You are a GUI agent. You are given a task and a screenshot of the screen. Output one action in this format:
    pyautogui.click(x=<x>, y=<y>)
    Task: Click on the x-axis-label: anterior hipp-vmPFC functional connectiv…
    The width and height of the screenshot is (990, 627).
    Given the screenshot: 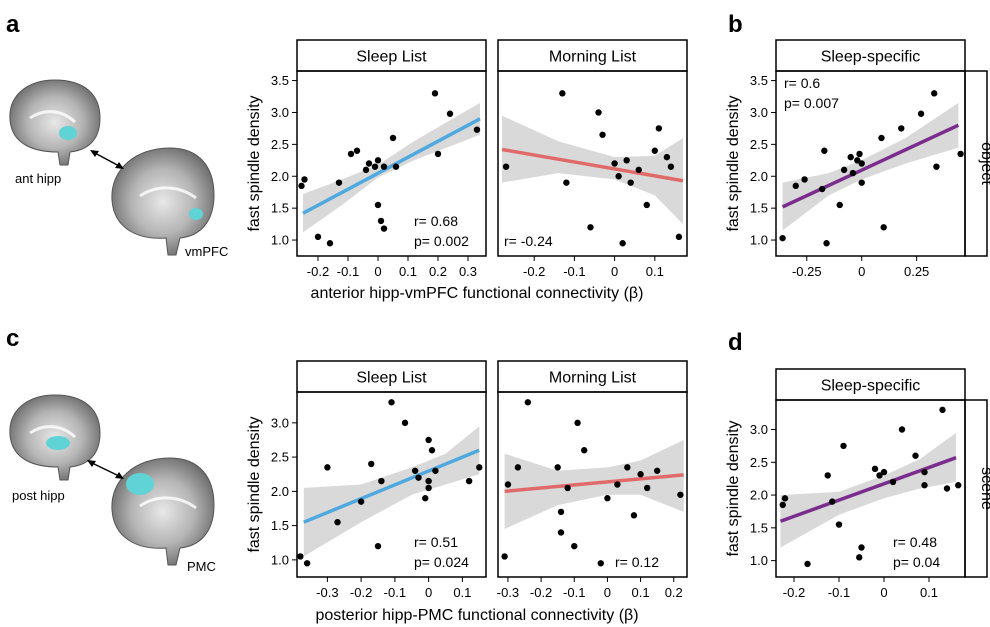 What is the action you would take?
    pyautogui.click(x=477, y=293)
    